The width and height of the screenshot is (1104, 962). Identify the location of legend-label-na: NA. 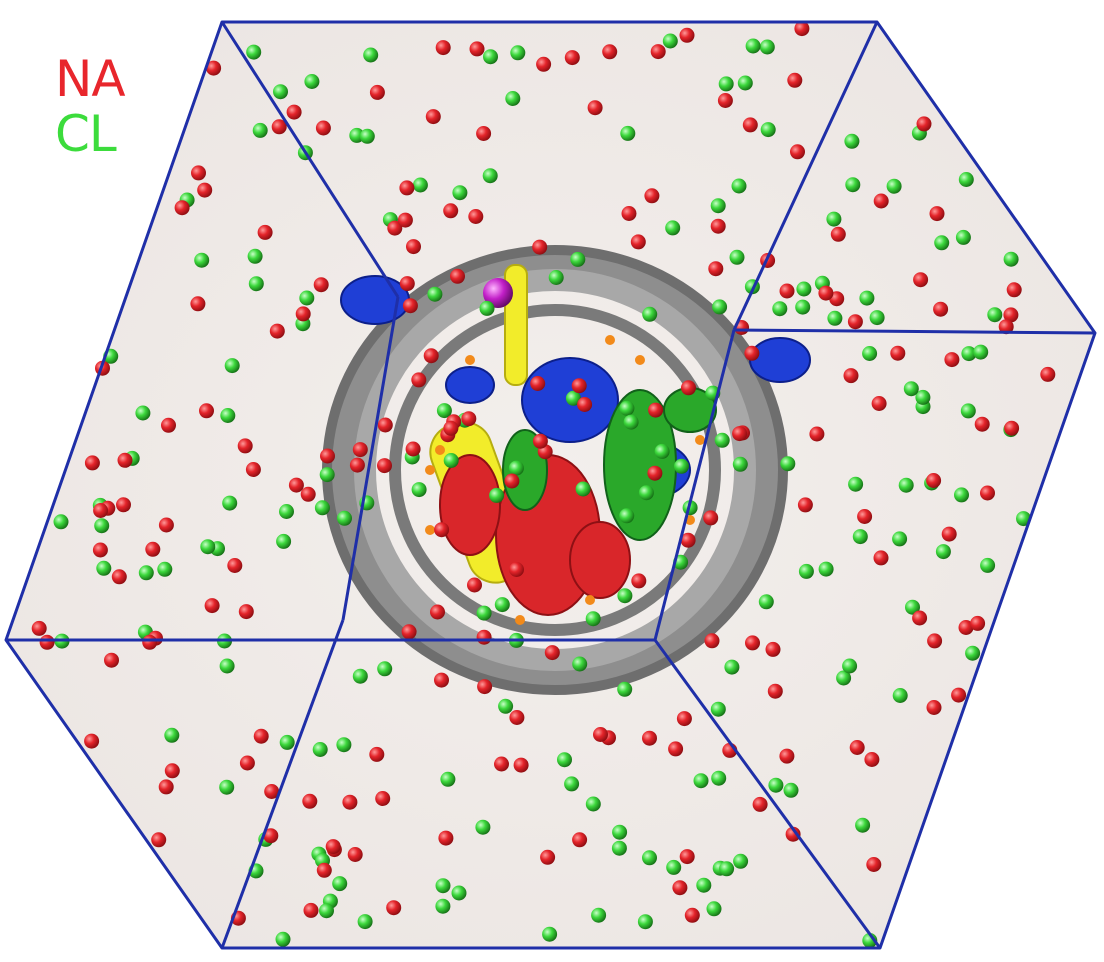
(90, 79).